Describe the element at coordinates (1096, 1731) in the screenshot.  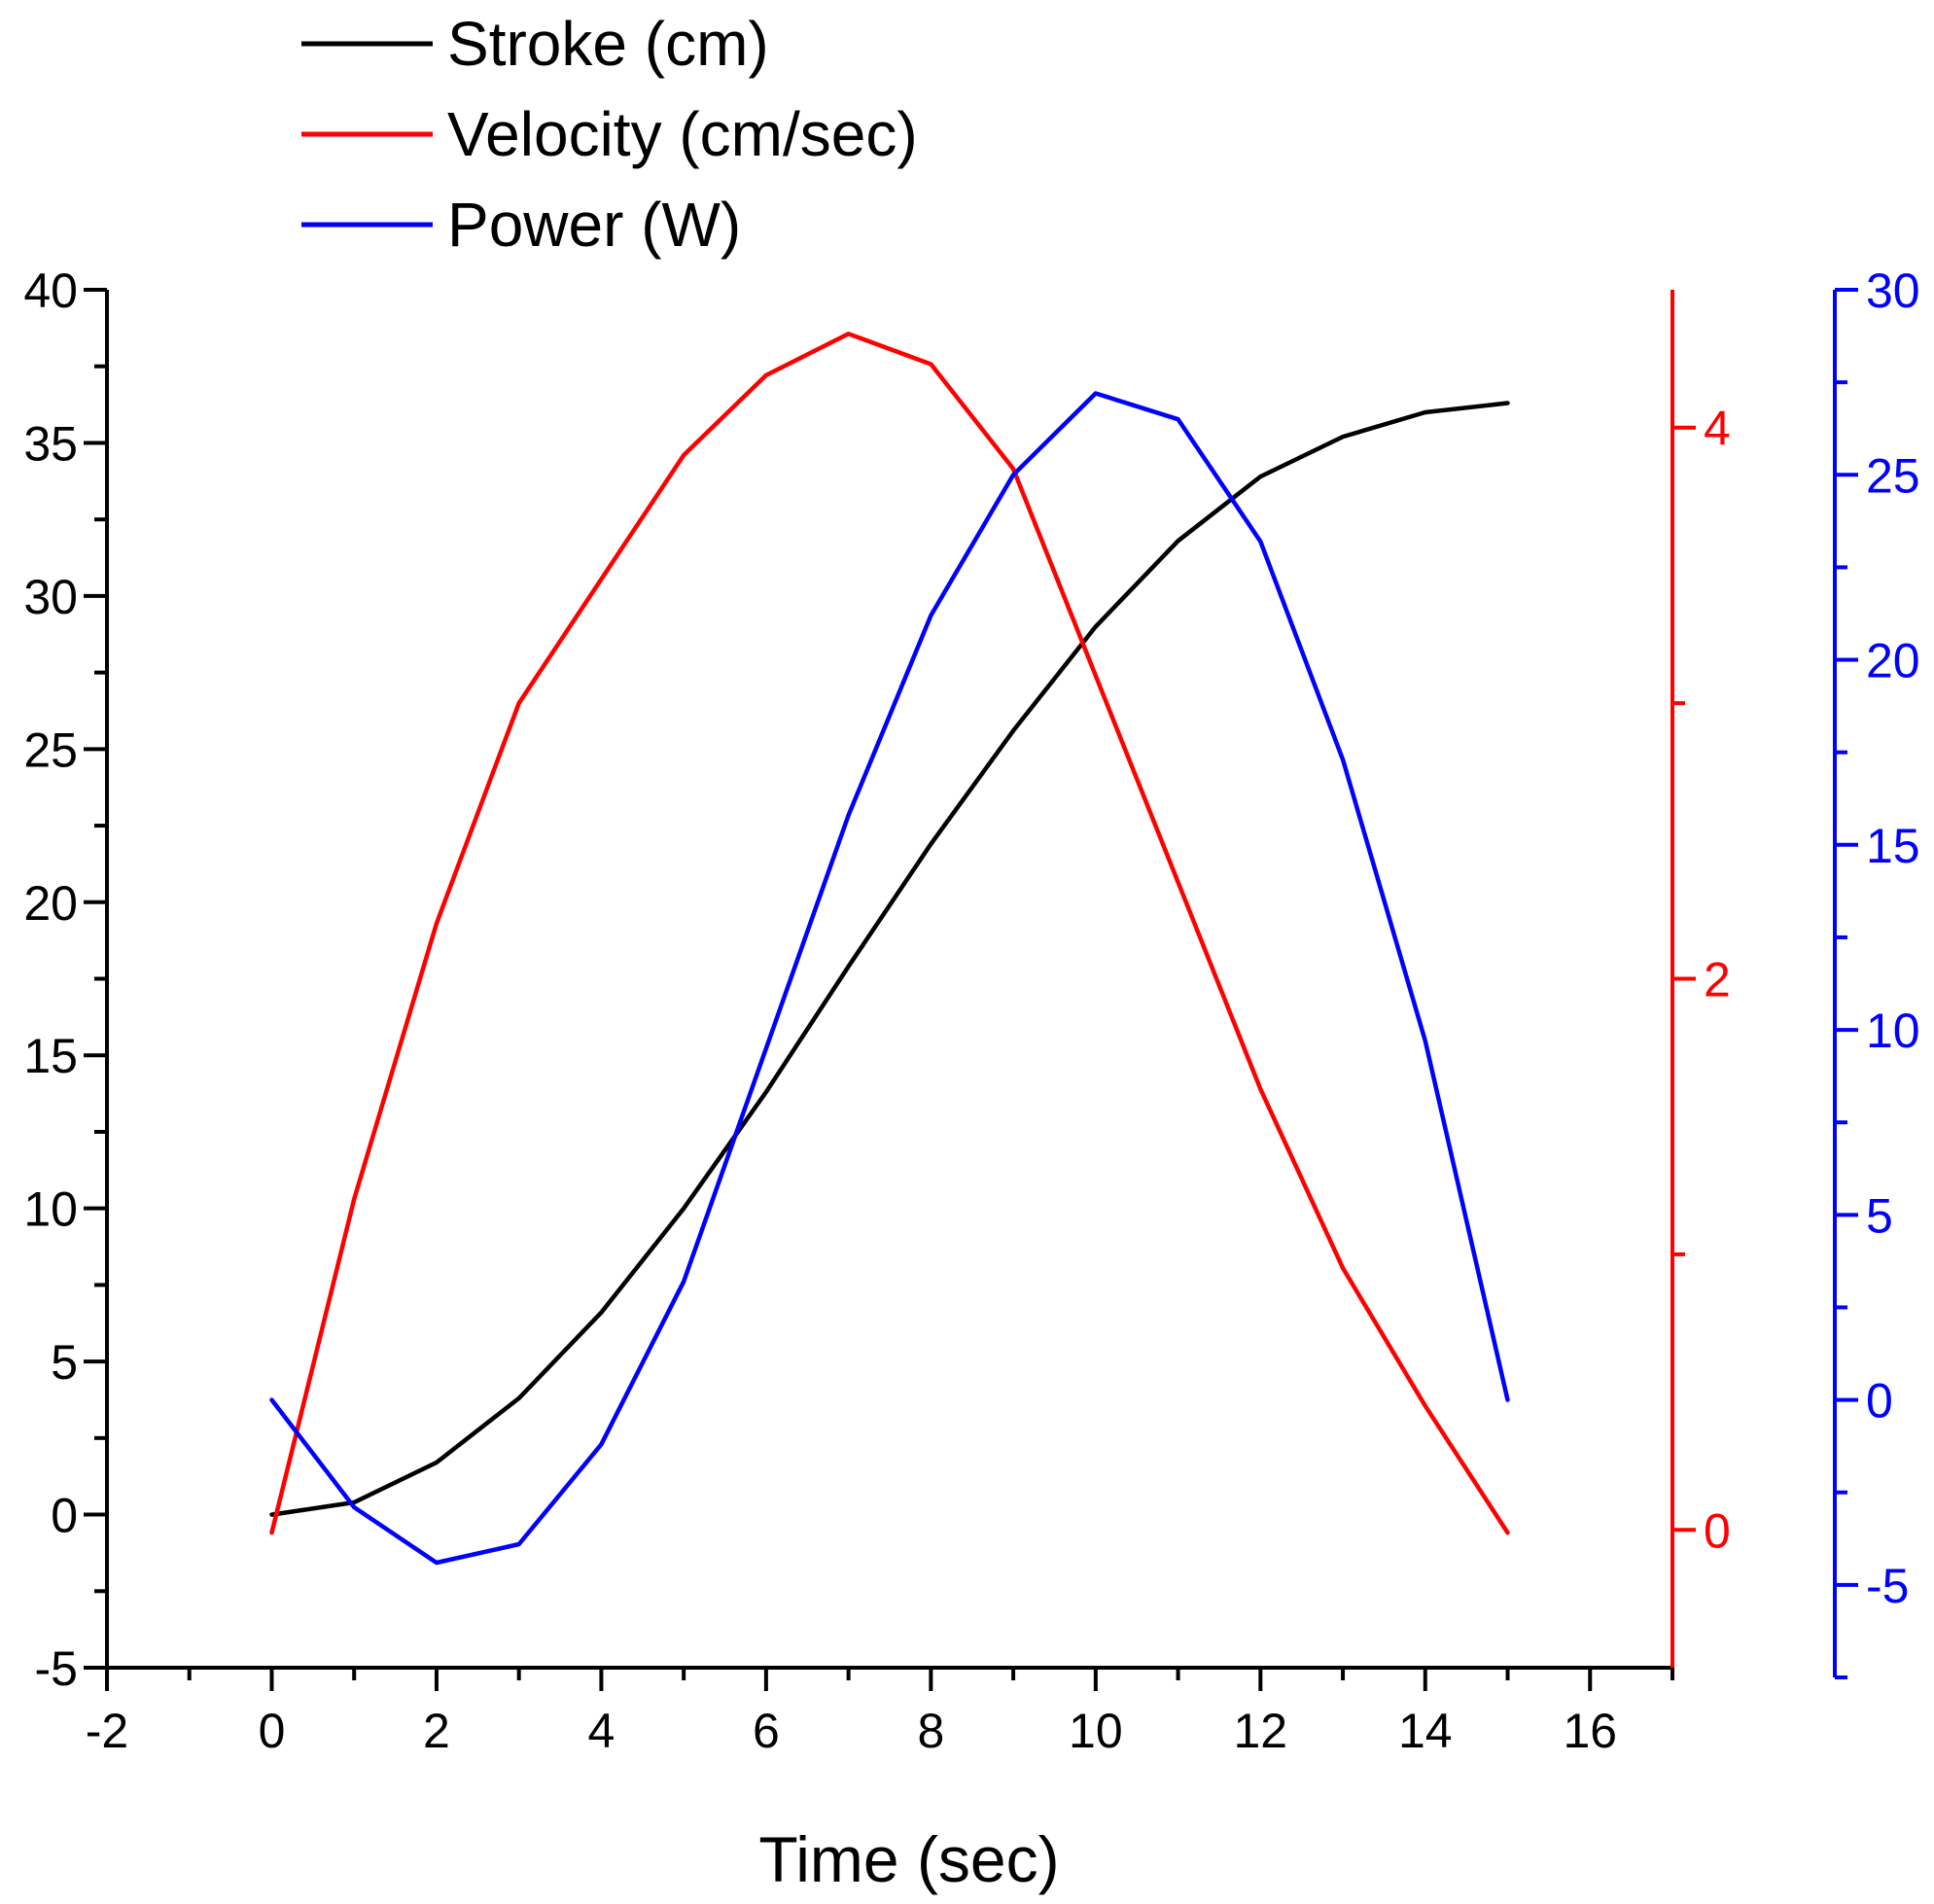
I see `x-tick-label: 10` at that location.